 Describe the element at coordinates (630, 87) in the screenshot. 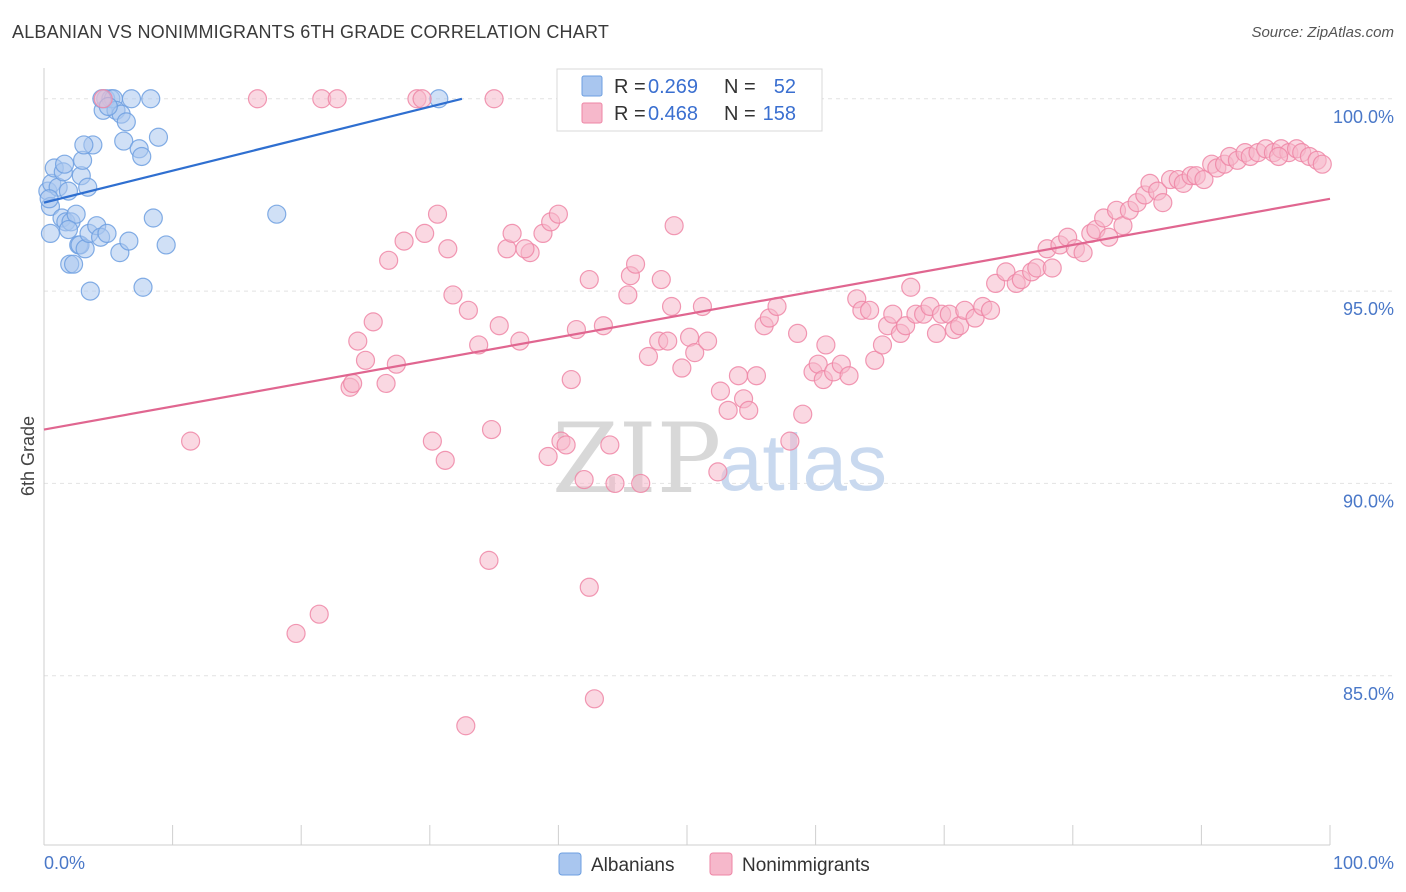

I see `legend-r-label-albanians: R =` at that location.